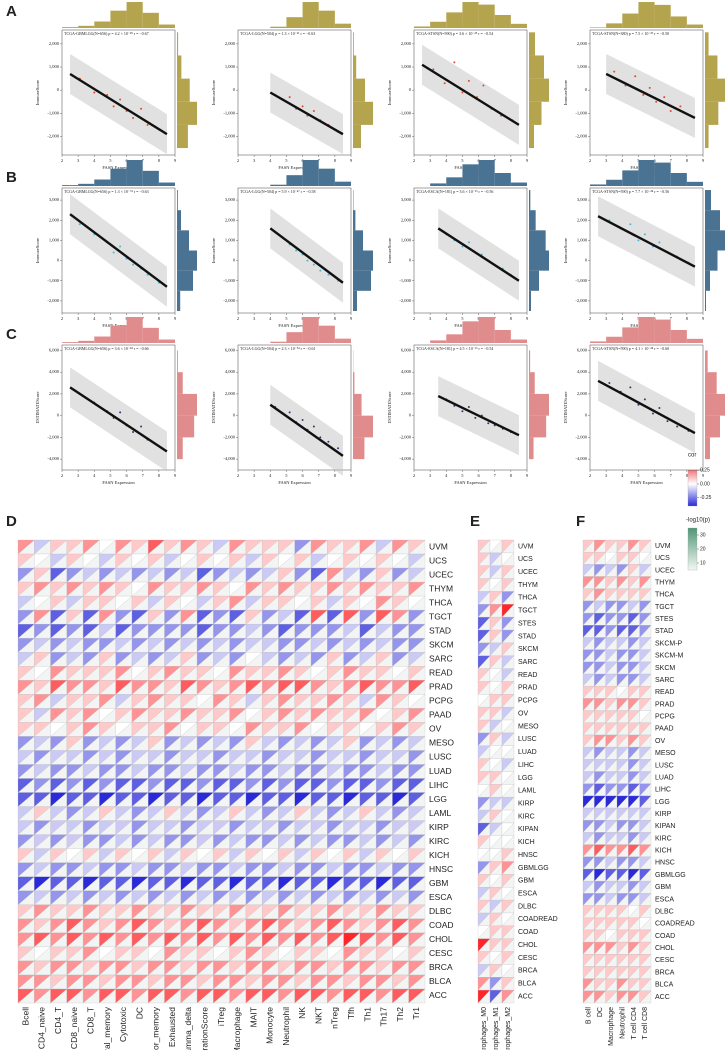 This screenshot has width=726, height=1050. I want to click on row-label: OV, so click(660, 741).